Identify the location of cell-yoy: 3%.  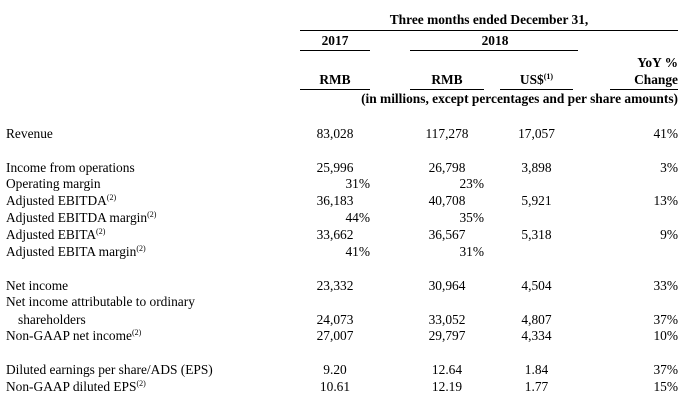
(669, 167).